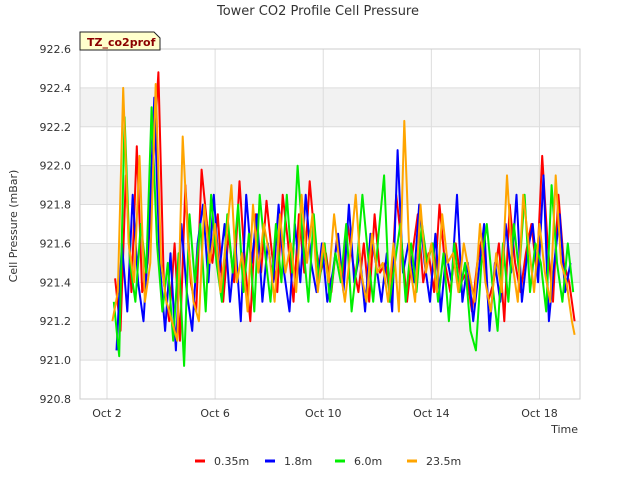 The height and width of the screenshot is (480, 640). Describe the element at coordinates (564, 429) in the screenshot. I see `x-axis-label: Time` at that location.